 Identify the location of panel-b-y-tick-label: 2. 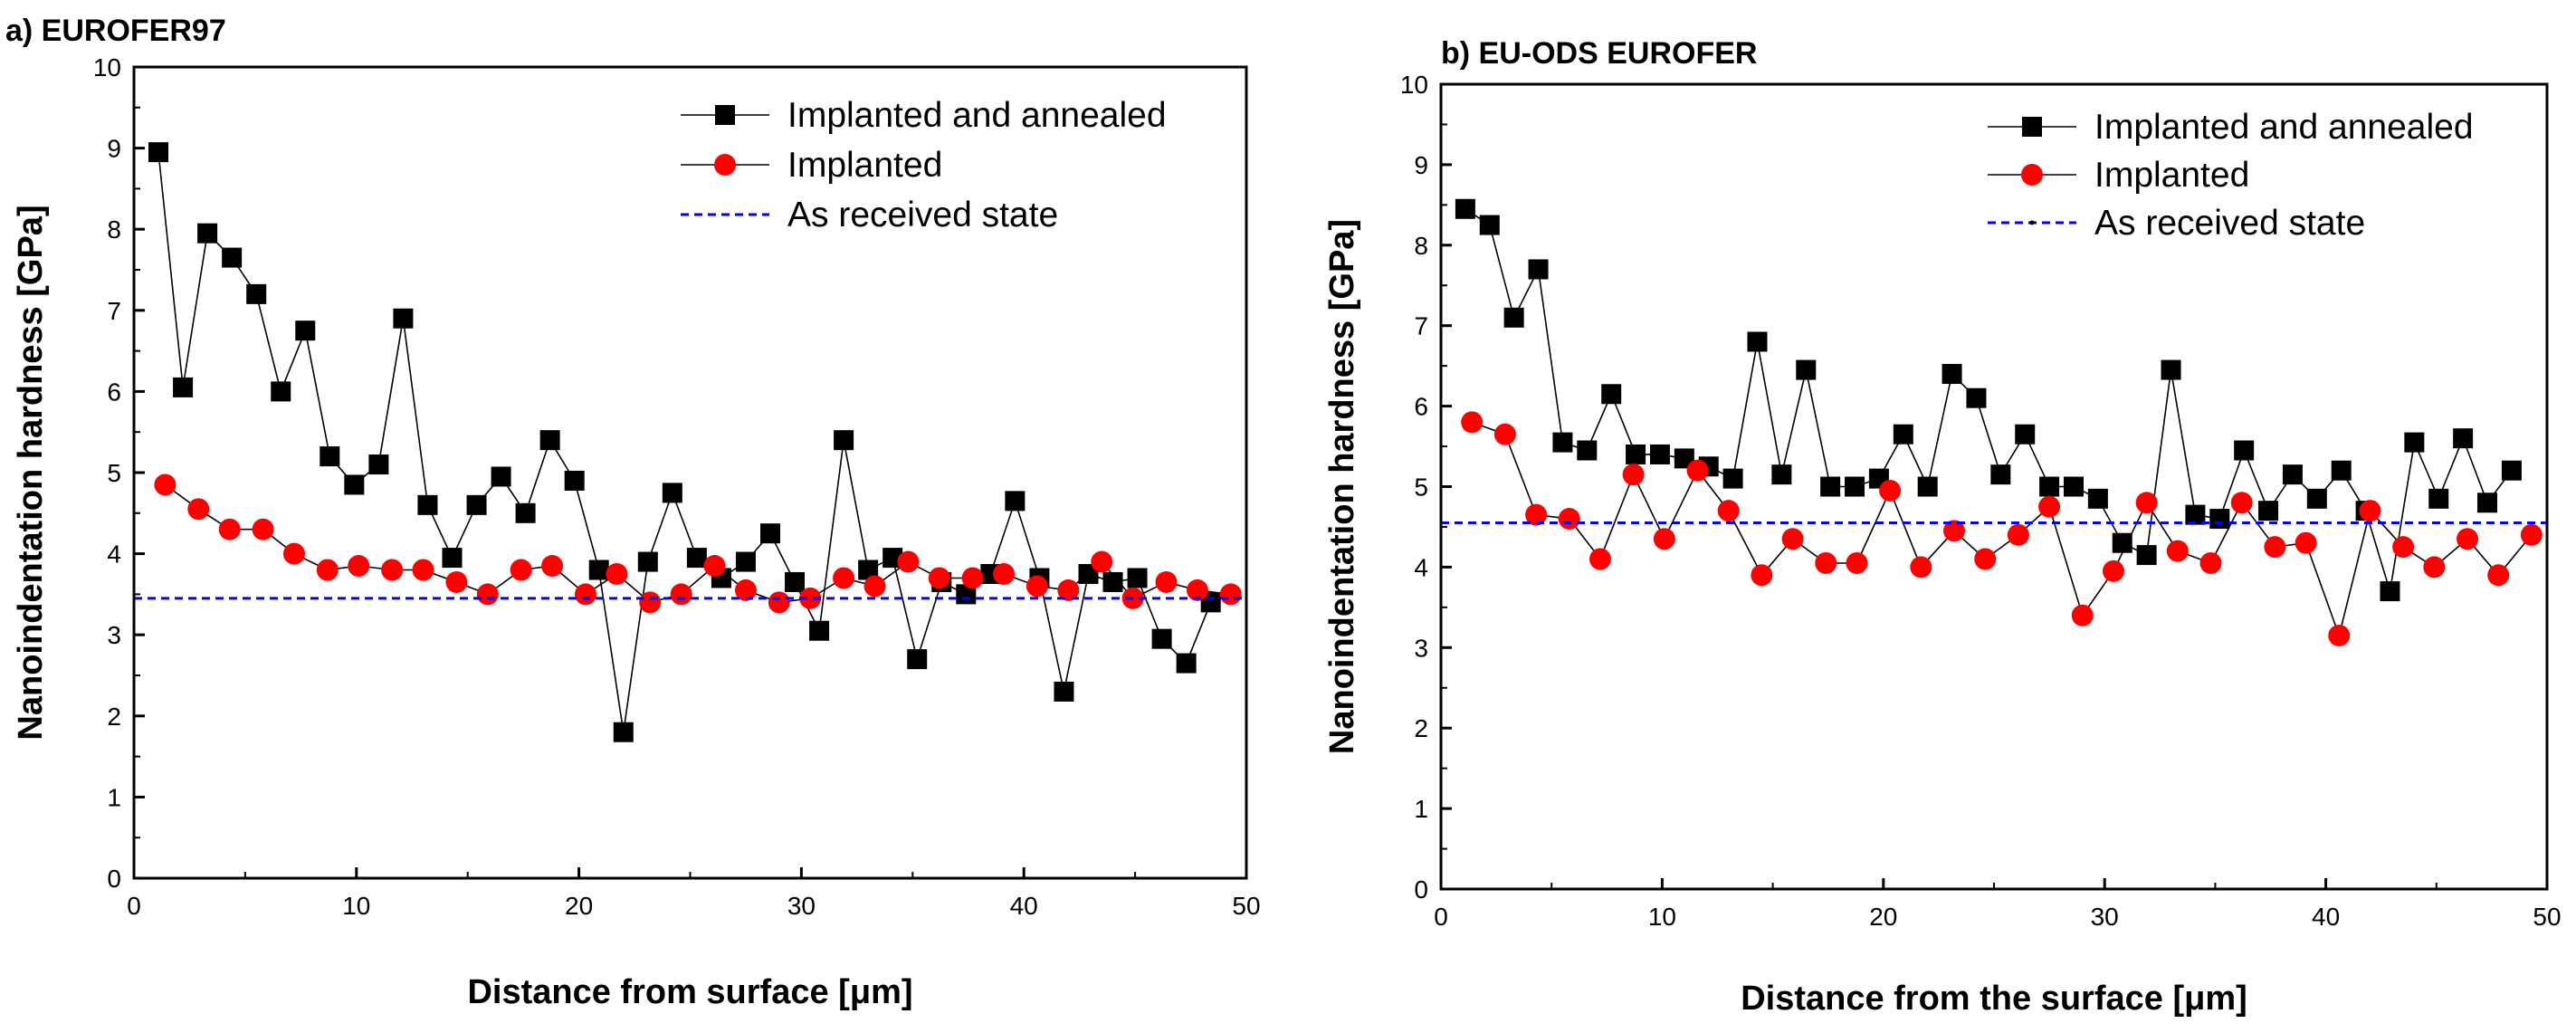
(1421, 728).